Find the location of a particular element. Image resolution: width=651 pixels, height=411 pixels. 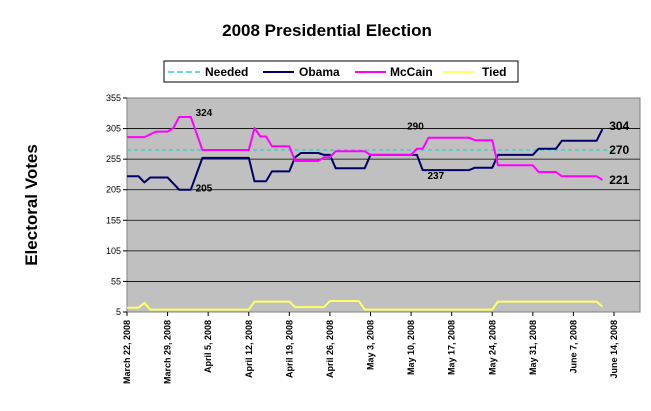

x-tick-label-10: May 31, 2008 is located at coordinates (533, 347).